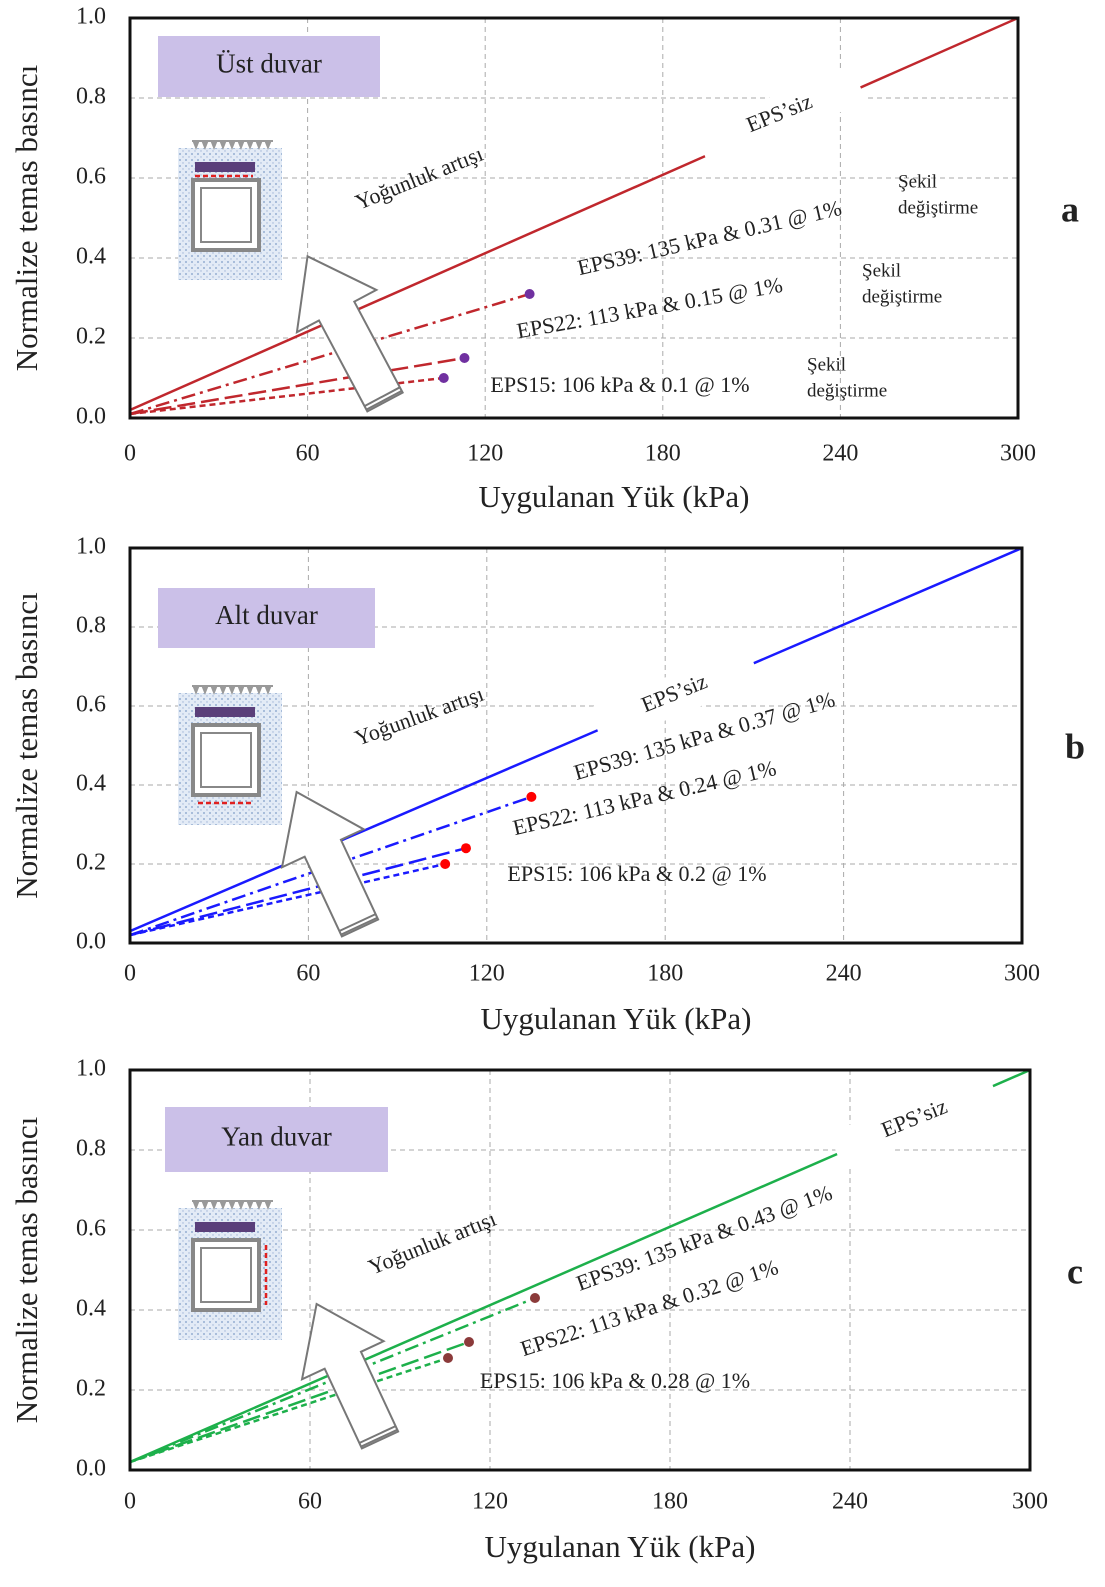  Describe the element at coordinates (276, 1137) in the screenshot. I see `wall-label: Yan duvar` at that location.